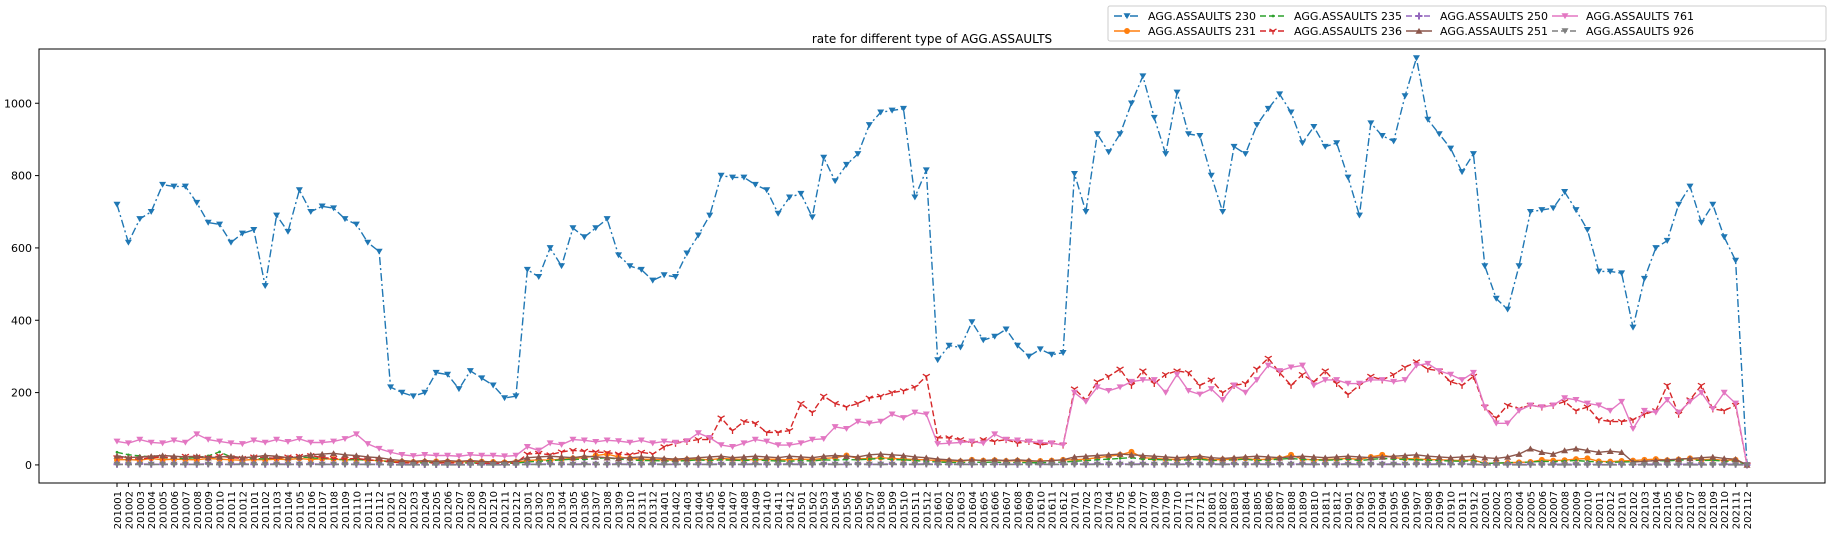 Image resolution: width=1832 pixels, height=540 pixels. Describe the element at coordinates (585, 510) in the screenshot. I see `x-tick-label: 201306` at that location.